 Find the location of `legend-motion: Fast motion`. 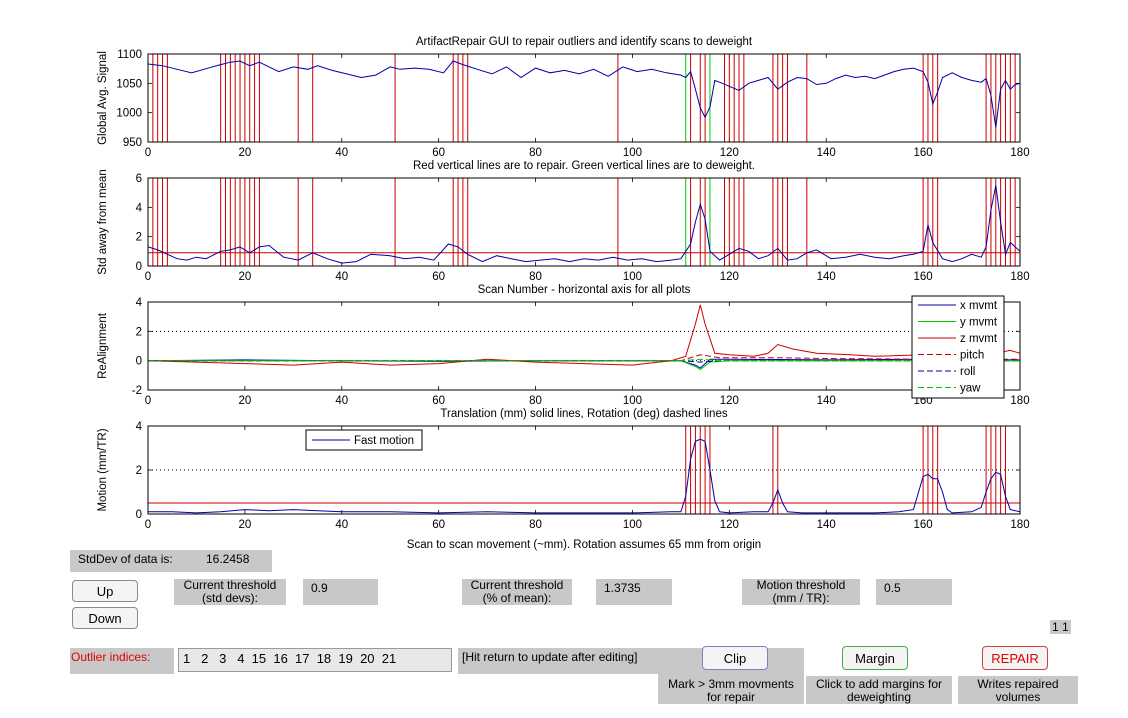

legend-motion: Fast motion is located at coordinates (364, 440).